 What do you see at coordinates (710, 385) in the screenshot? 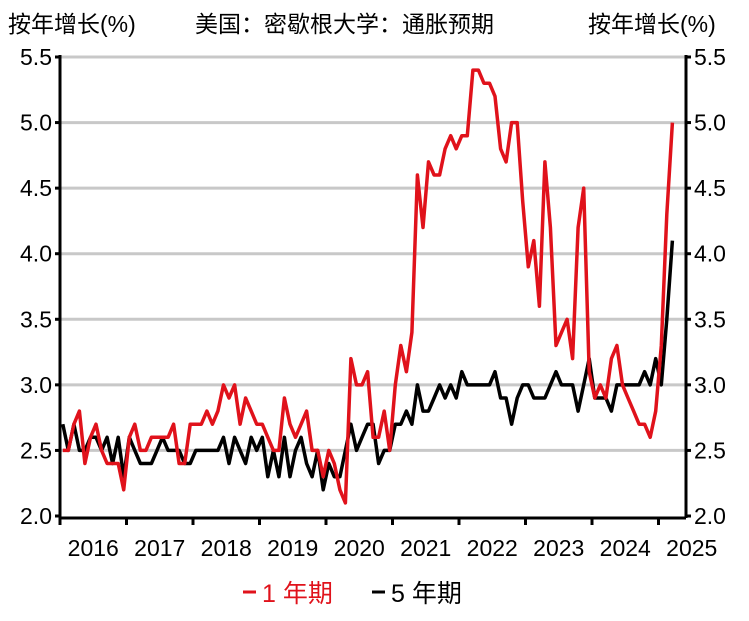
I see `y-tick-label-right: 3.0` at bounding box center [710, 385].